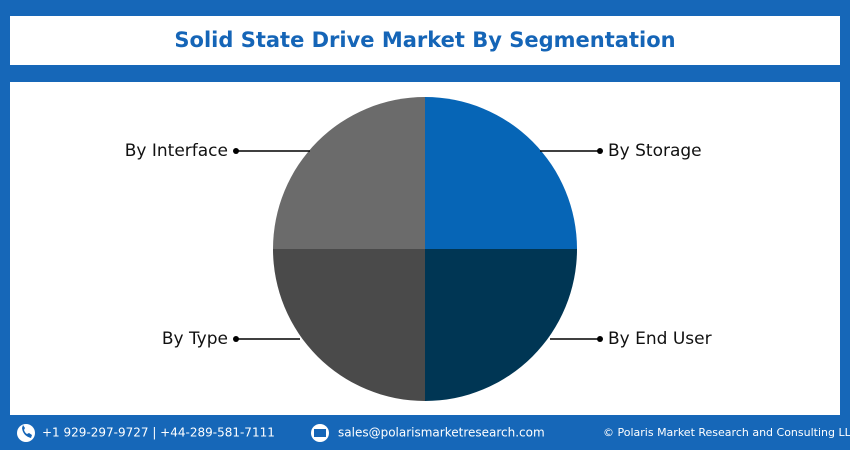 The width and height of the screenshot is (850, 450). I want to click on phone-glyph, so click(27, 431).